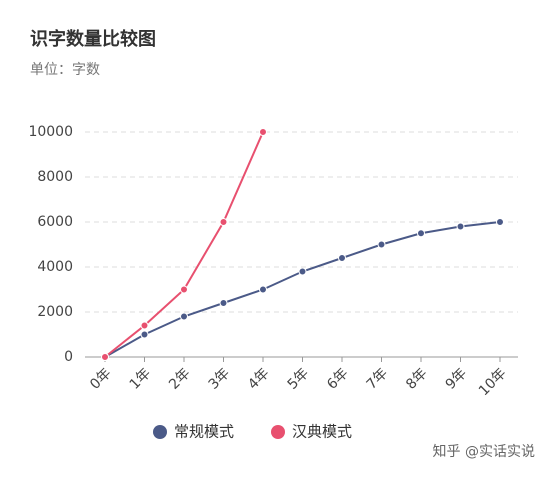 The image size is (550, 479). What do you see at coordinates (220, 379) in the screenshot?
I see `x-tick-label: 3年` at bounding box center [220, 379].